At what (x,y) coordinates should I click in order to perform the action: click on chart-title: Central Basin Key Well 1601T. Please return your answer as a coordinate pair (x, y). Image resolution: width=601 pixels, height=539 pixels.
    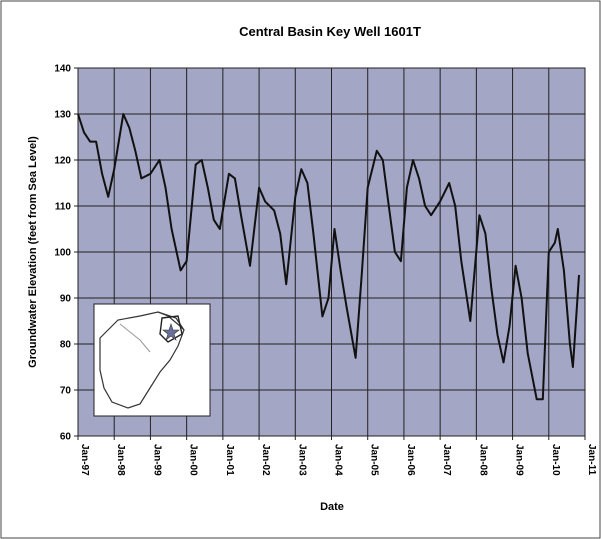
    Looking at the image, I should click on (330, 31).